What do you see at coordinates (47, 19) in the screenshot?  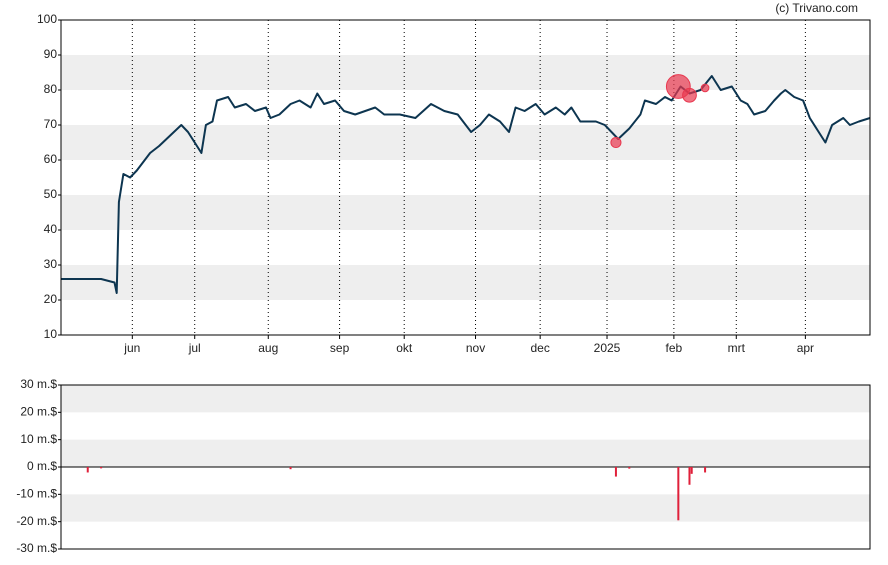 I see `y-tick-label: 100` at bounding box center [47, 19].